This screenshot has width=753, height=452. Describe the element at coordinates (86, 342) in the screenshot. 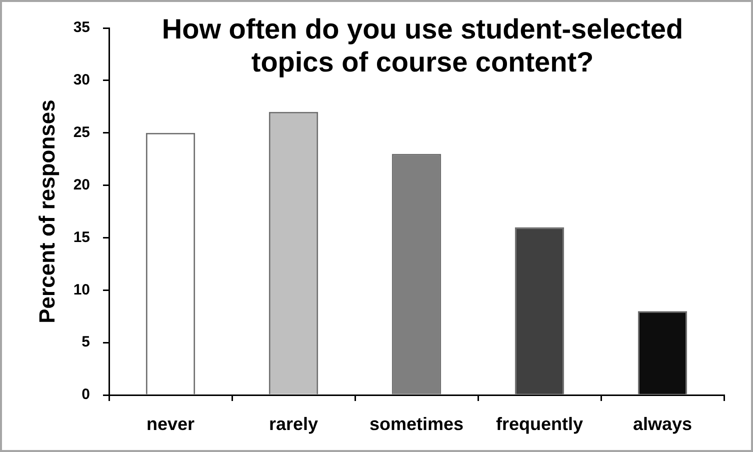

I see `y-tick-label: 5` at that location.